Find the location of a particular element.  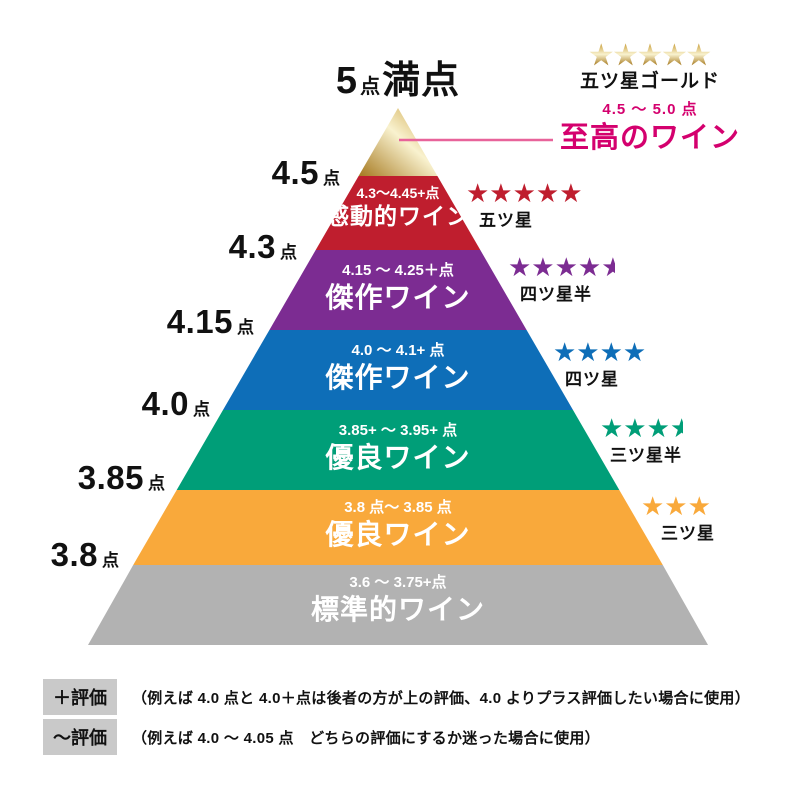

band-label-orange: 3.8 点～ 3.85 点 優良ワイン is located at coordinates (398, 524).